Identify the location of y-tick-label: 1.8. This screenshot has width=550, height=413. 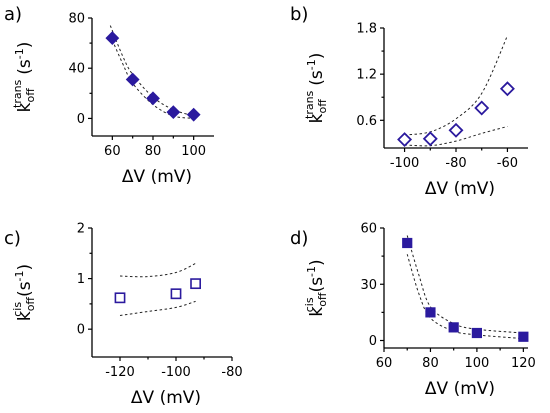
(366, 29).